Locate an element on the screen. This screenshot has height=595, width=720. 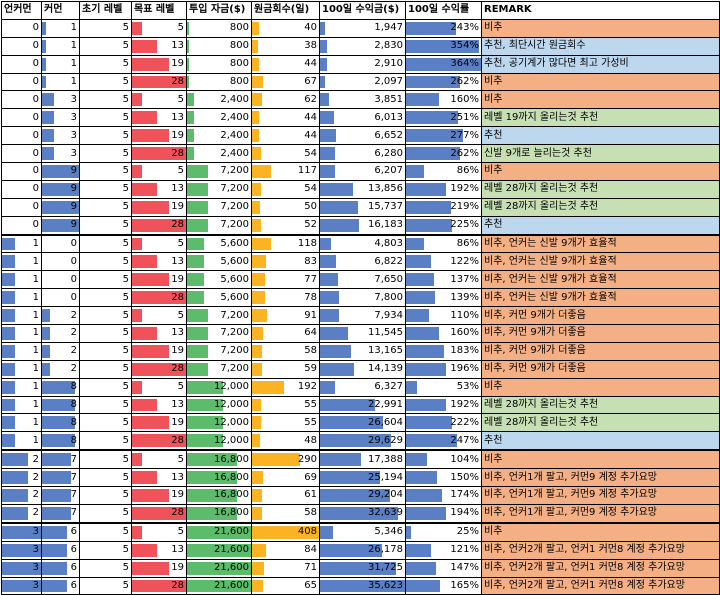
common-cell-value: 3 is located at coordinates (73, 99).